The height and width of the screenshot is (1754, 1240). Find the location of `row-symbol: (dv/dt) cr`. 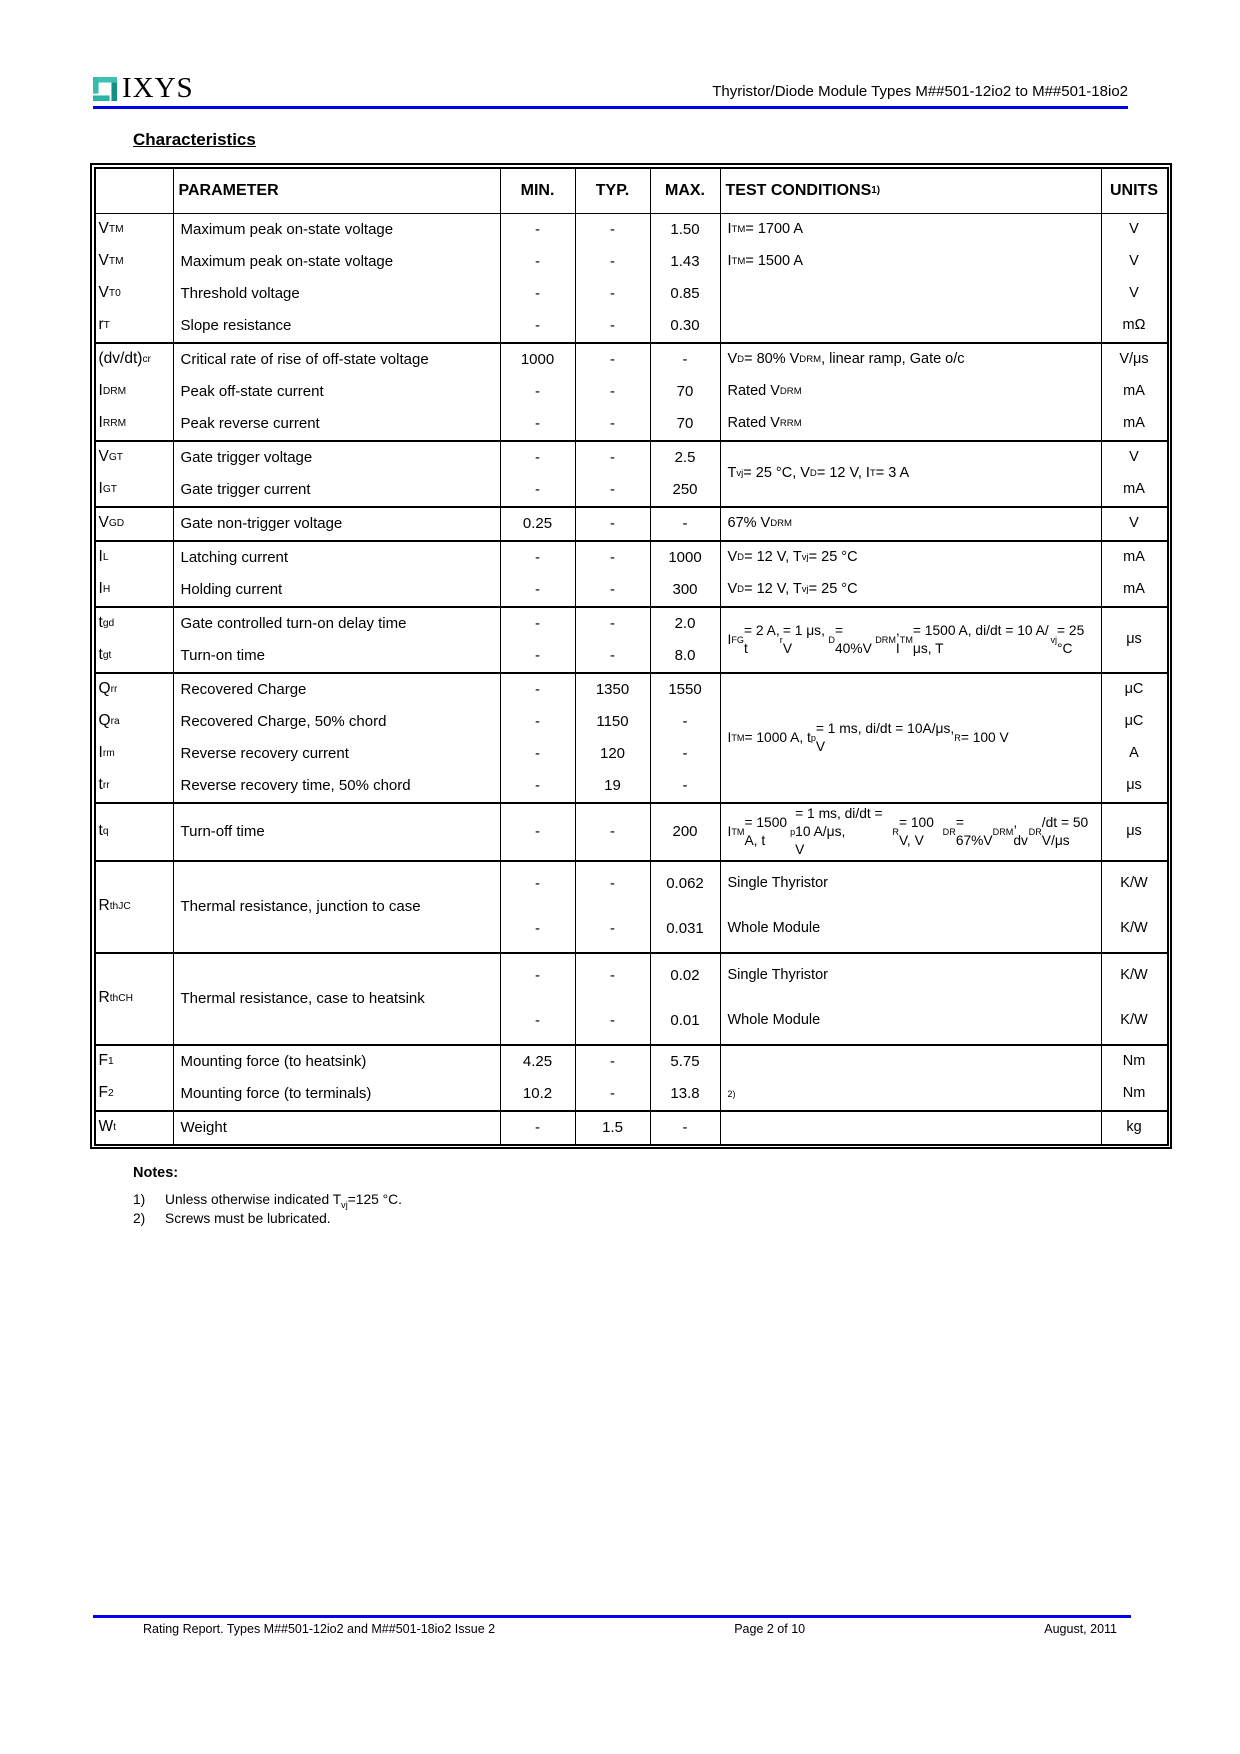

row-symbol: (dv/dt) cr is located at coordinates (124, 359).